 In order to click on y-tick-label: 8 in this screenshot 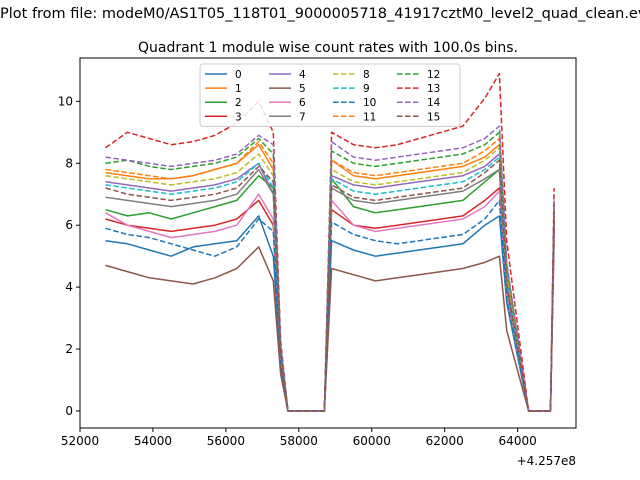, I will do `click(69, 163)`.